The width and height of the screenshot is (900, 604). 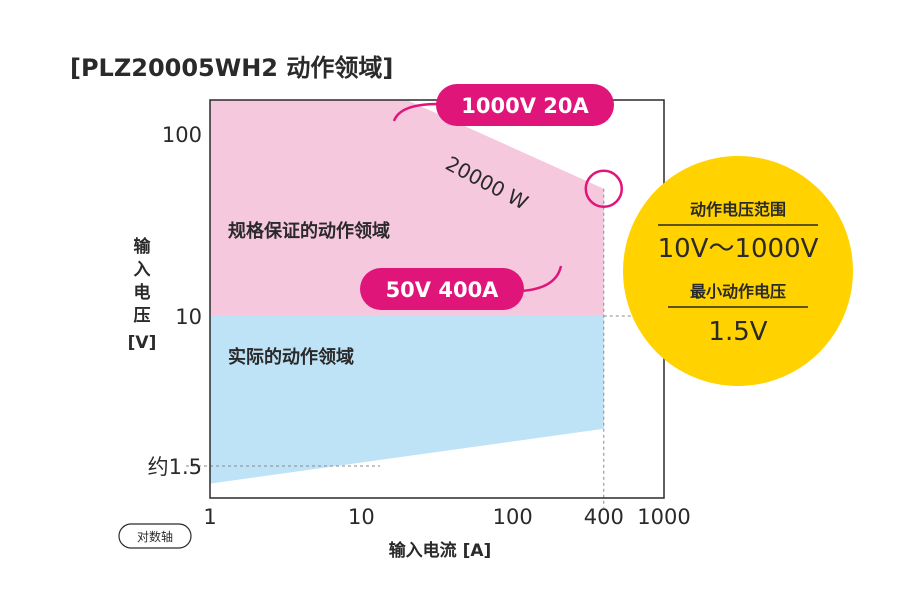 I want to click on callout-text-50v-400a: 50V 400A, so click(x=443, y=290).